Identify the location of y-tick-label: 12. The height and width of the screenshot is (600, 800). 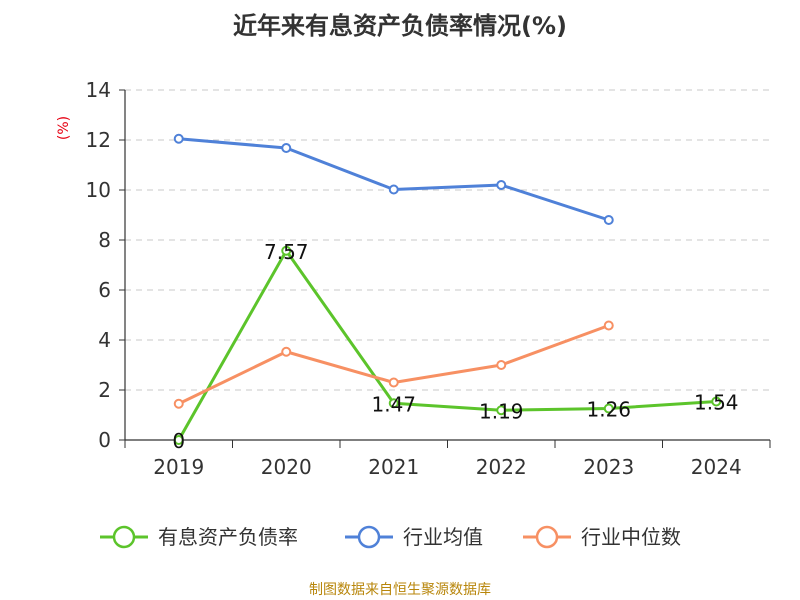
(98, 140).